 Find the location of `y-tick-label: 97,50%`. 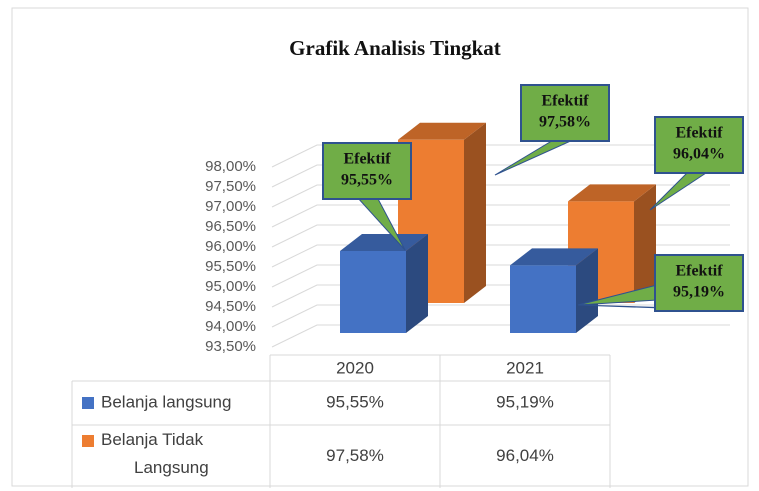

y-tick-label: 97,50% is located at coordinates (230, 186).